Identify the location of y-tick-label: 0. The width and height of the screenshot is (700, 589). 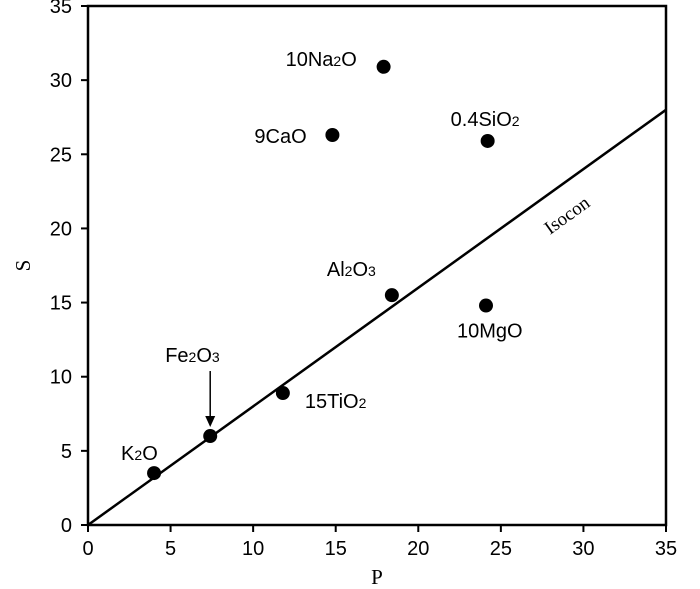
(66, 526).